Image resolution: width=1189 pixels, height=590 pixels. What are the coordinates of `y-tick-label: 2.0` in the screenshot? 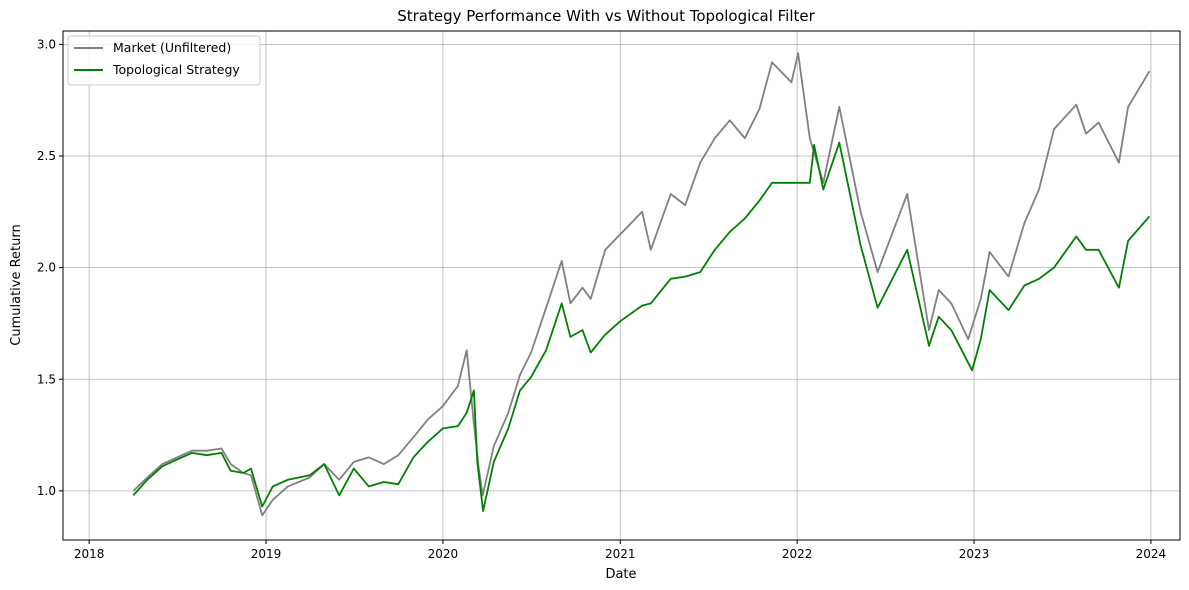 It's located at (46, 268).